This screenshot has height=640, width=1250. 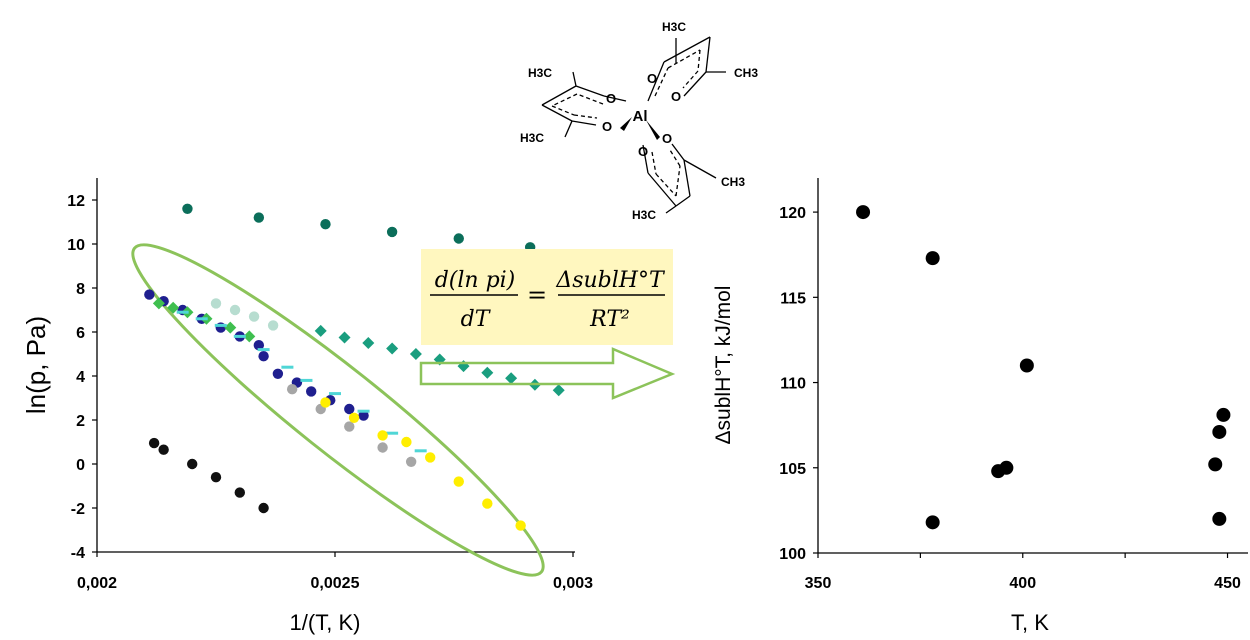 I want to click on equals-sign: =, so click(x=537, y=295).